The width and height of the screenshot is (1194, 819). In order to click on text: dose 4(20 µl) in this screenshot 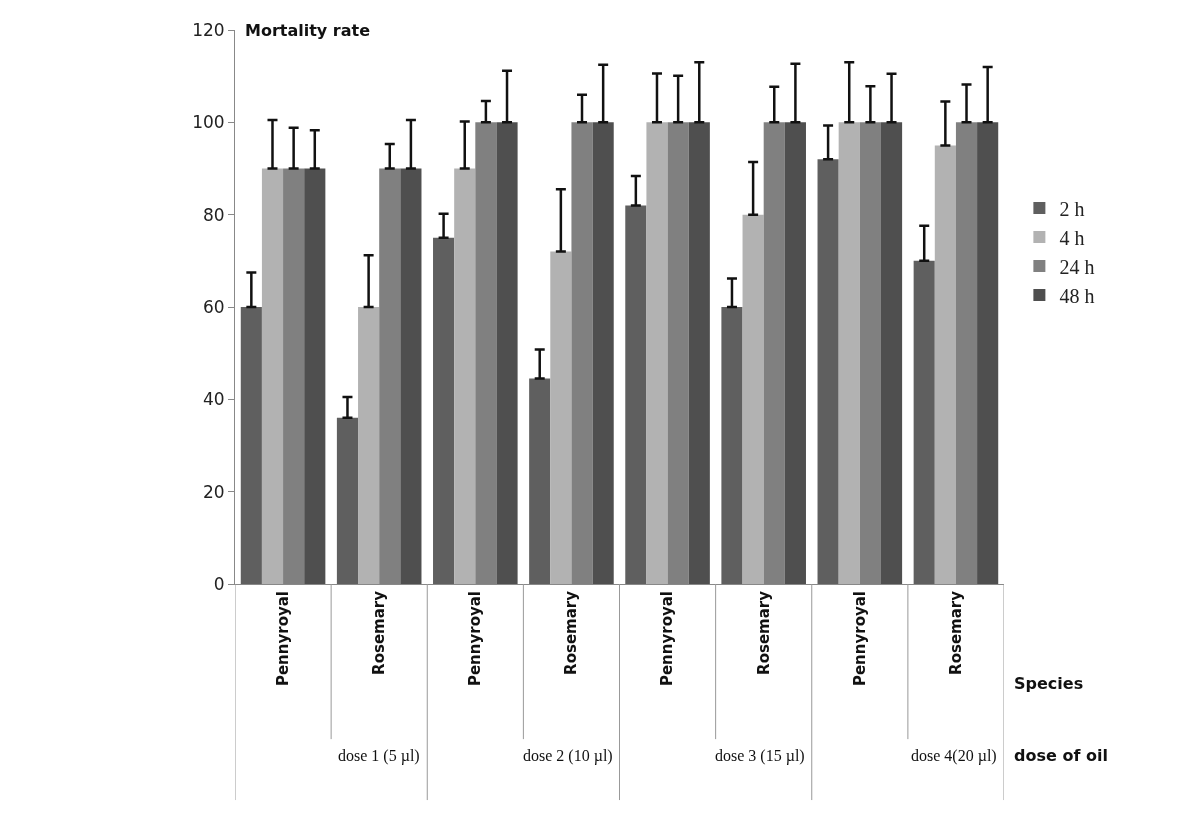, I will do `click(954, 756)`.